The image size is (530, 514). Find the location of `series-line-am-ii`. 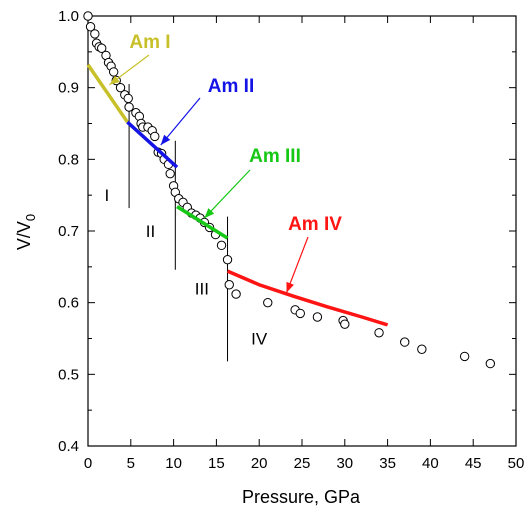

series-line-am-ii is located at coordinates (152, 144).